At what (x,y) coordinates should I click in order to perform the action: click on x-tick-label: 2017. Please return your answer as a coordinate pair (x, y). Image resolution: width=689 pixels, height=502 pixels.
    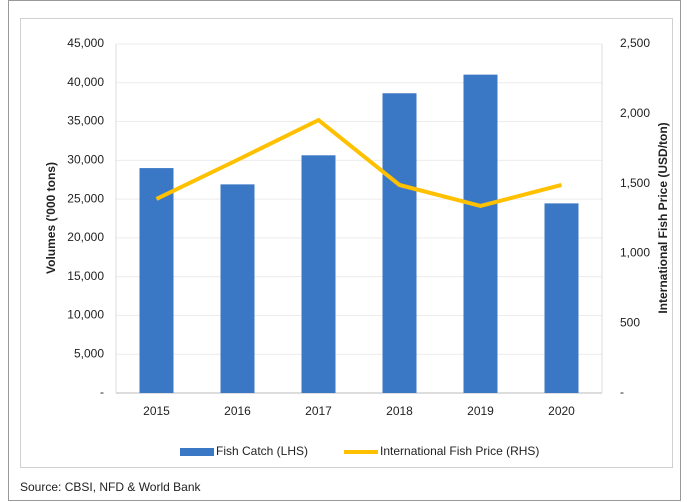
    Looking at the image, I should click on (318, 411).